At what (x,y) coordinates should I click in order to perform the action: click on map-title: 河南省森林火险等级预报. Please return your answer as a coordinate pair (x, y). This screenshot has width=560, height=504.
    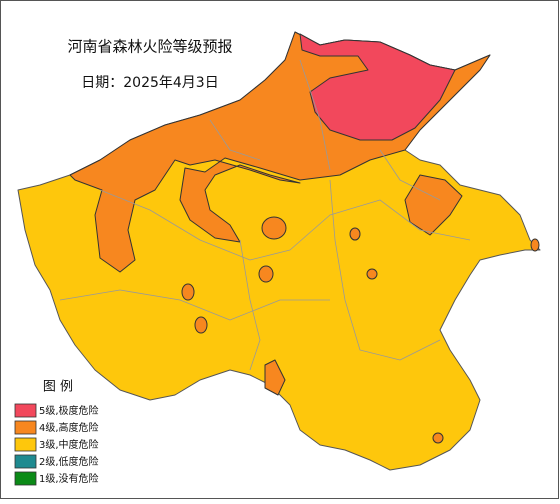
    Looking at the image, I should click on (149, 47).